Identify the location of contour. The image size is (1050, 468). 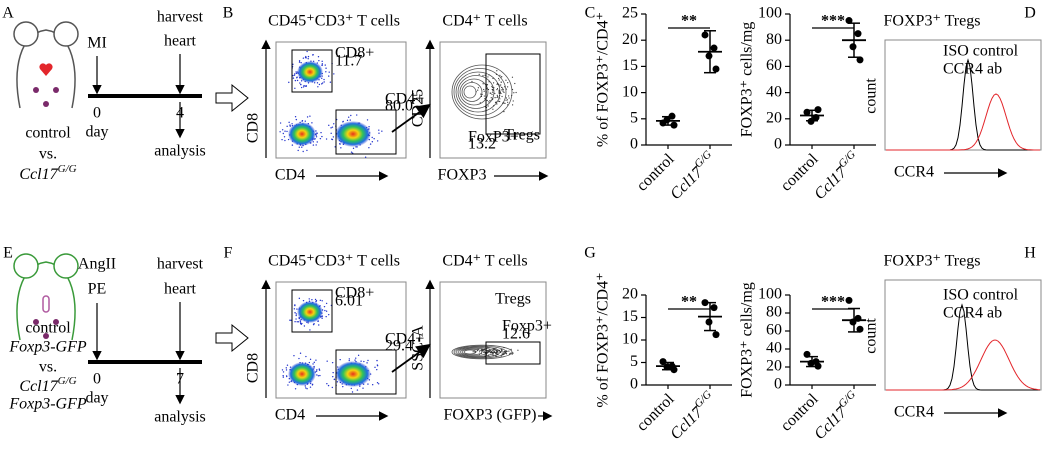
(480, 92).